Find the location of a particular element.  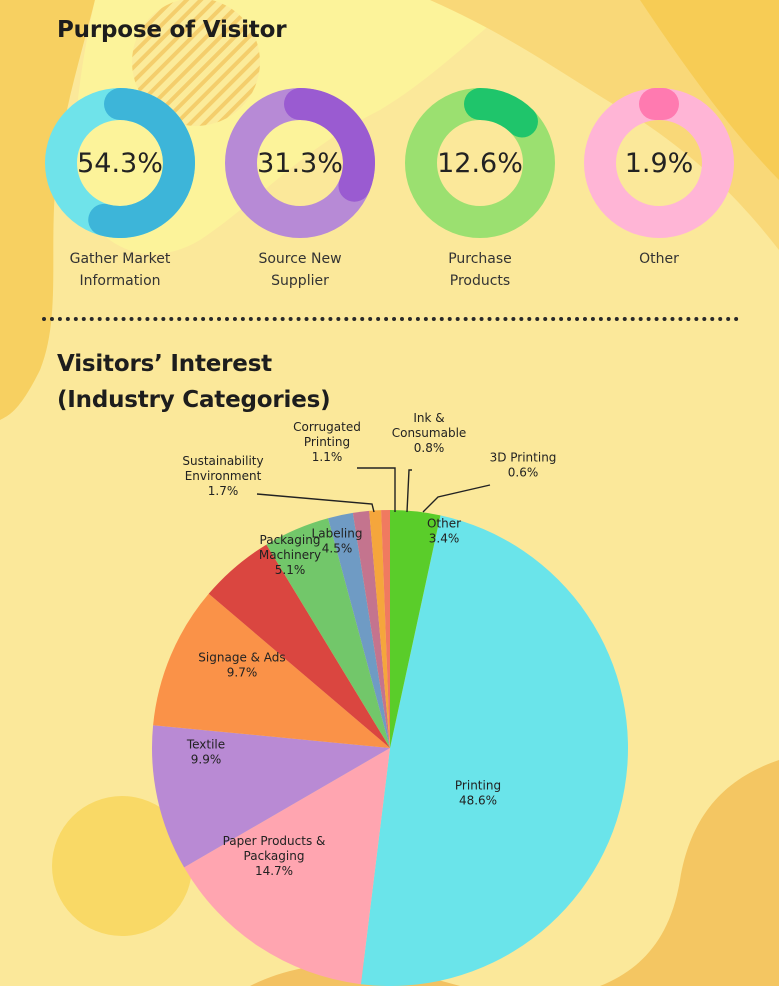

donut-gather-market: 54.3% is located at coordinates (120, 163).